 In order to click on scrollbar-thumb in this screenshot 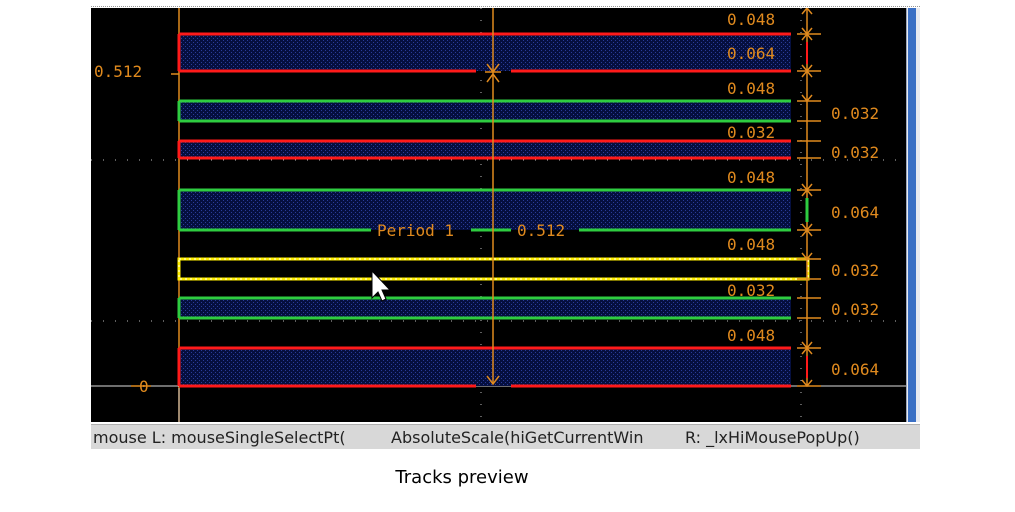, I will do `click(912, 215)`.